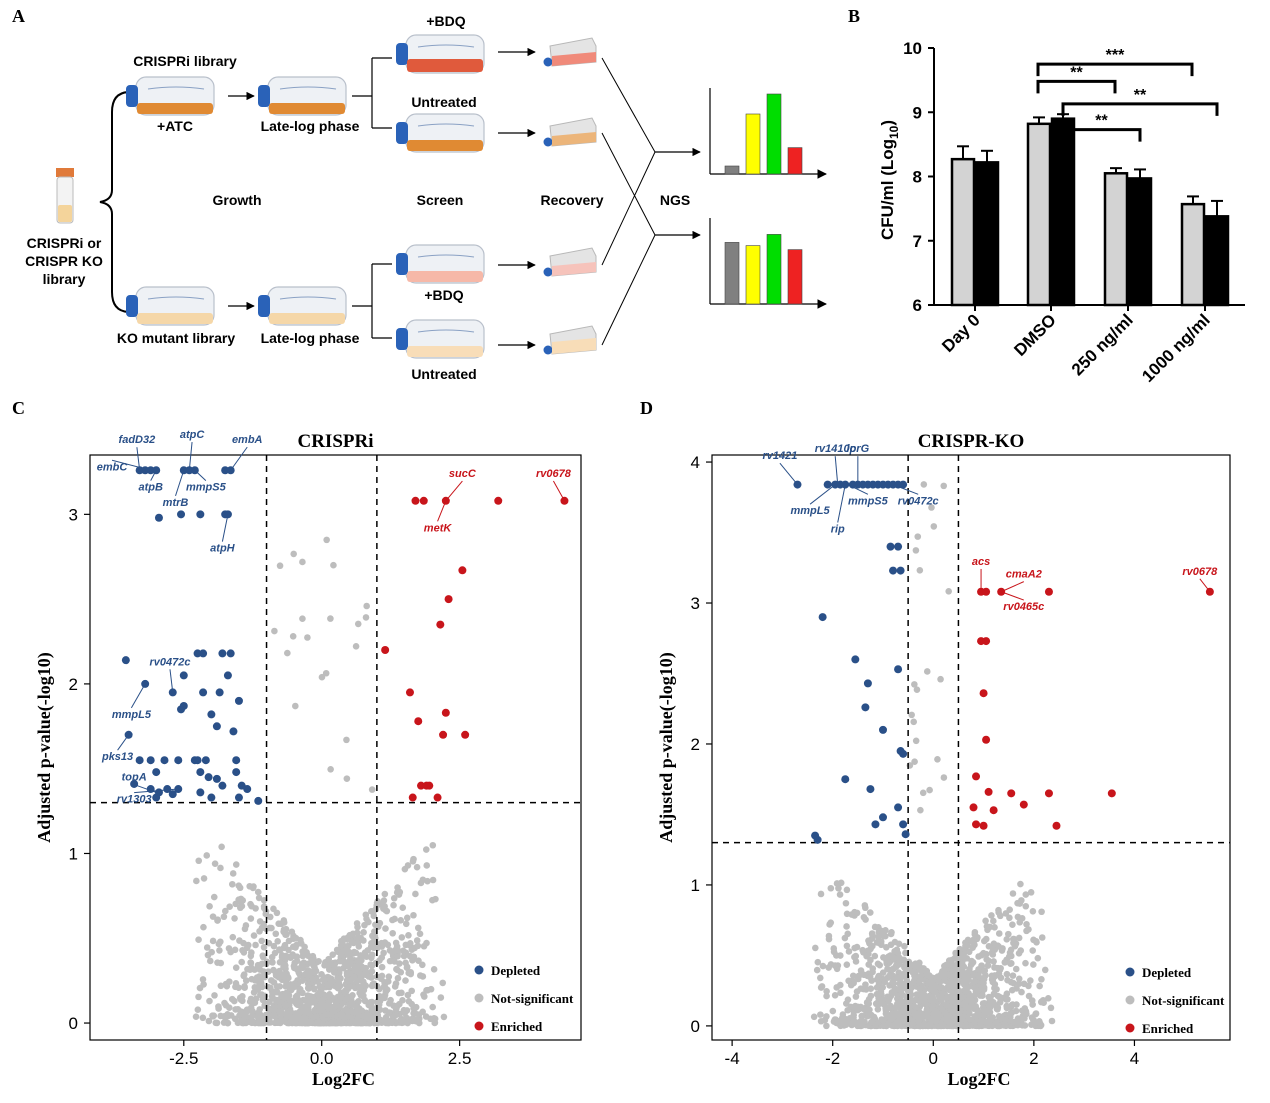 The image size is (1270, 1103). Describe the element at coordinates (917, 177) in the screenshot. I see `y-tick-label: 8` at that location.